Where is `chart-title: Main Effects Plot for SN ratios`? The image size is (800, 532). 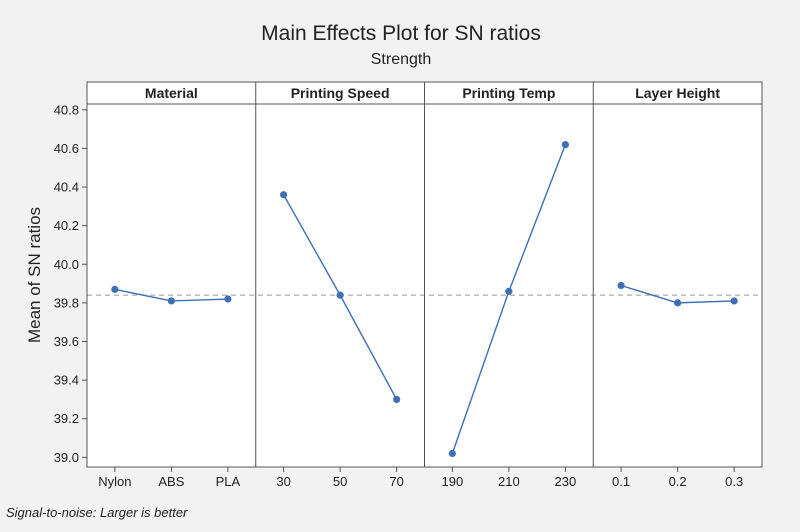
chart-title: Main Effects Plot for SN ratios is located at coordinates (401, 33).